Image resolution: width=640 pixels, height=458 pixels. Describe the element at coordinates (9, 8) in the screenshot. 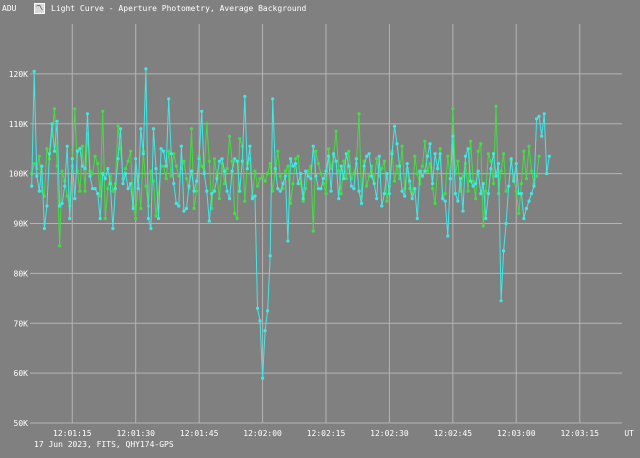

I see `y-axis-label: ADU` at that location.